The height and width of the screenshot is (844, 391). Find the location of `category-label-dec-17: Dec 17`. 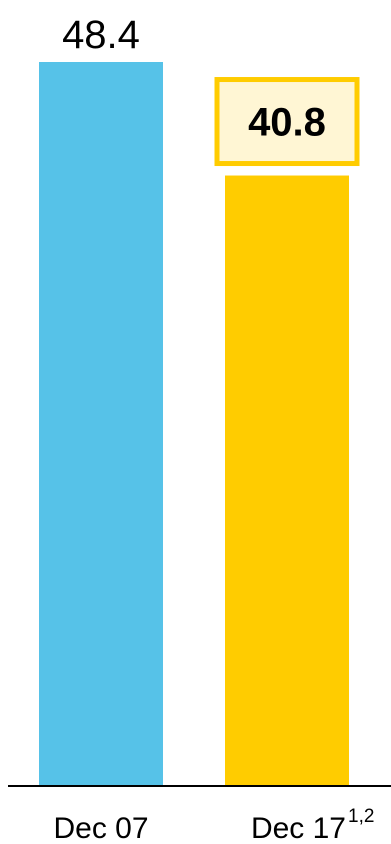

category-label-dec-17: Dec 17 is located at coordinates (298, 828).